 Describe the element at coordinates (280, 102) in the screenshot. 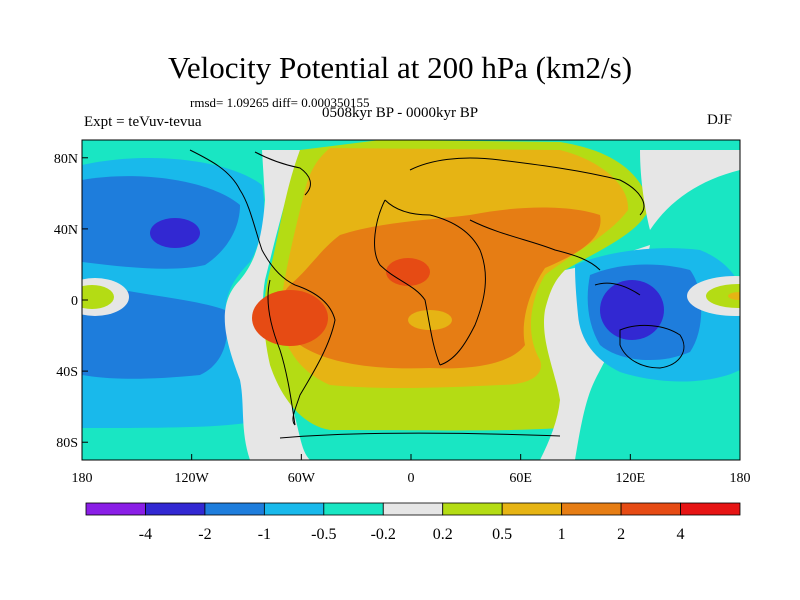

I see `stats-subtitle: rmsd= 1.09265 diff= 0.000350155` at that location.